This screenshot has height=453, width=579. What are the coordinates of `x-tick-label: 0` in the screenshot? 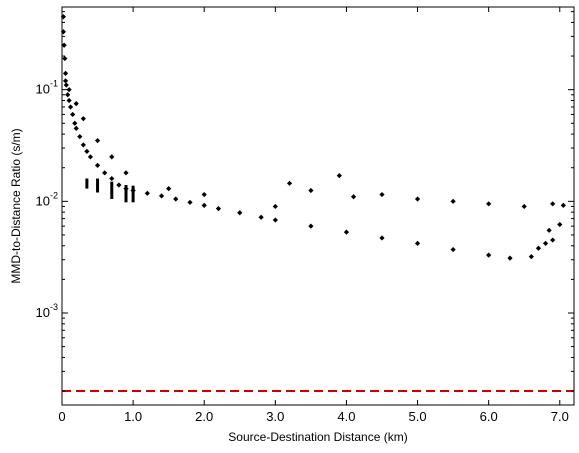 It's located at (61, 416).